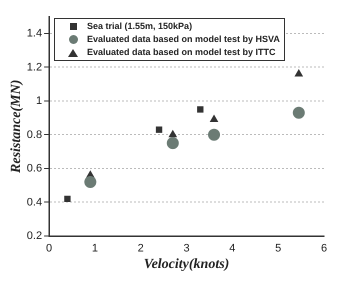 This screenshot has height=281, width=338. I want to click on x-tick-label: 6, so click(324, 248).